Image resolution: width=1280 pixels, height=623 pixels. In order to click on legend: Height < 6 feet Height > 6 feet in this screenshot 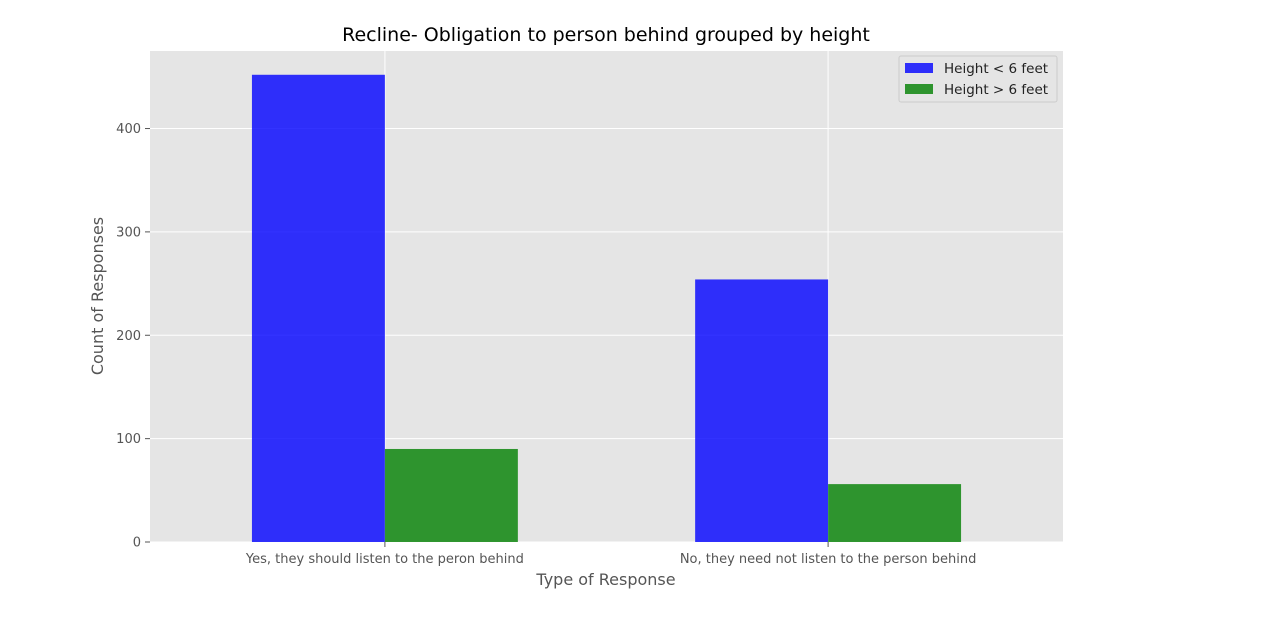, I will do `click(978, 79)`.